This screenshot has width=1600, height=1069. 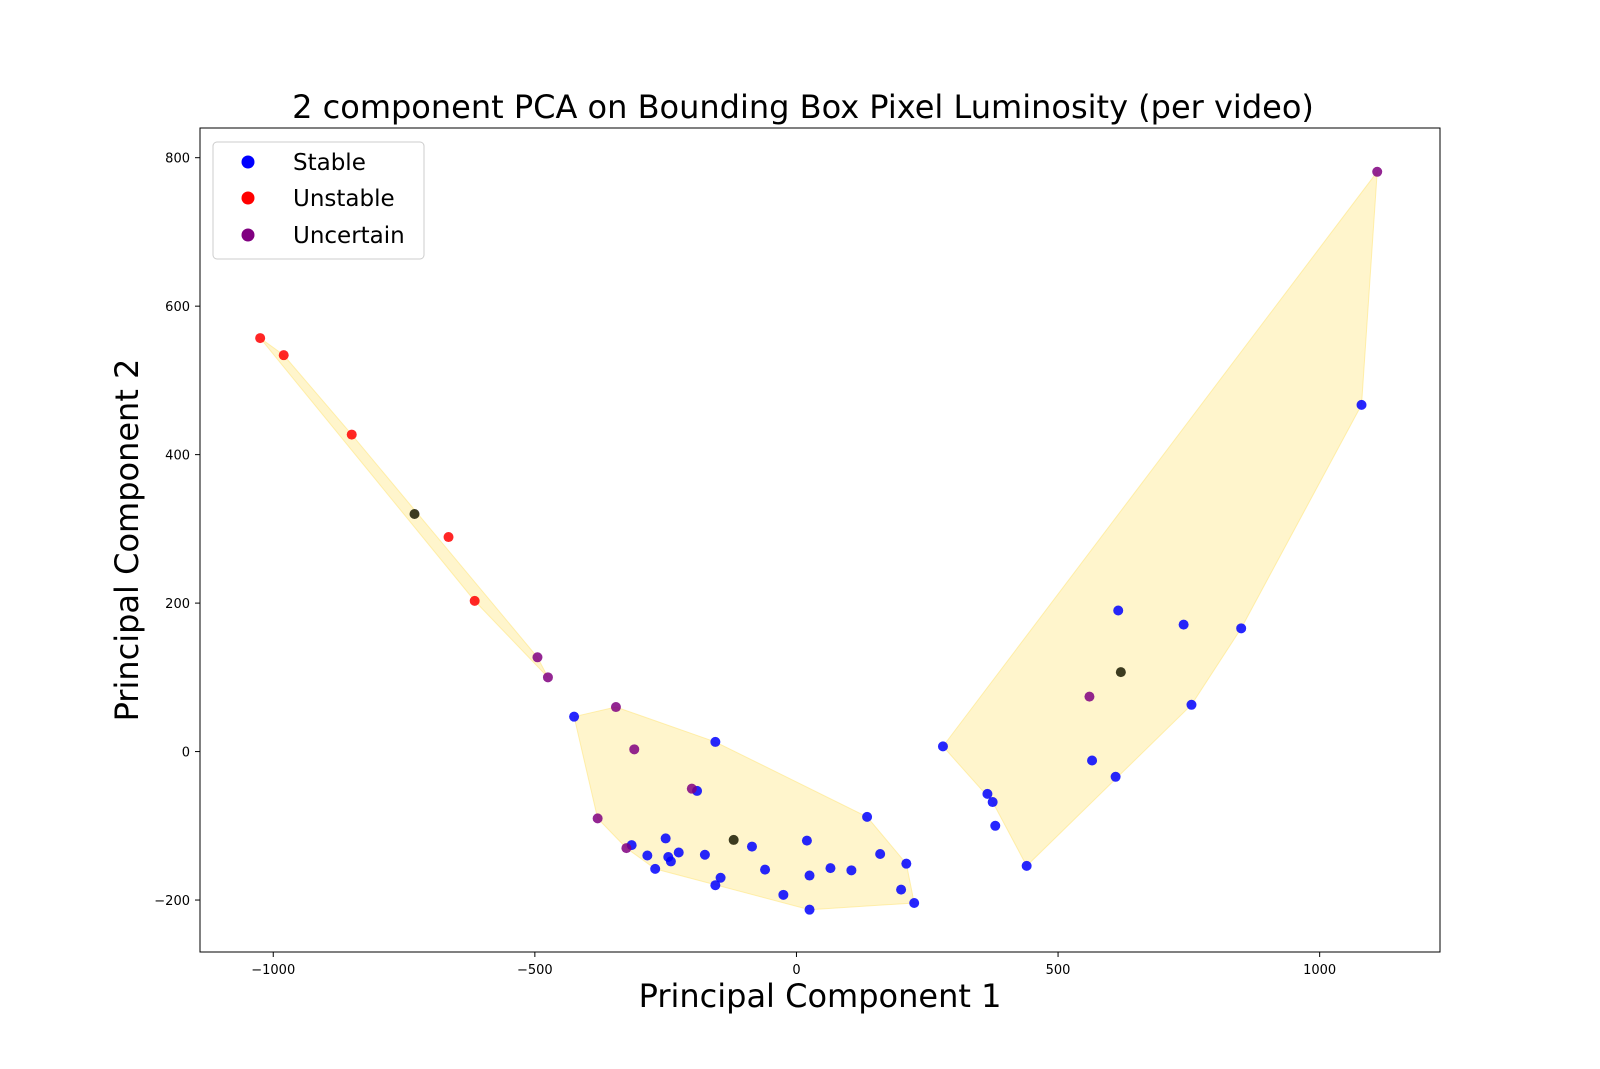 I want to click on x-tick-label: 500, so click(x=1058, y=970).